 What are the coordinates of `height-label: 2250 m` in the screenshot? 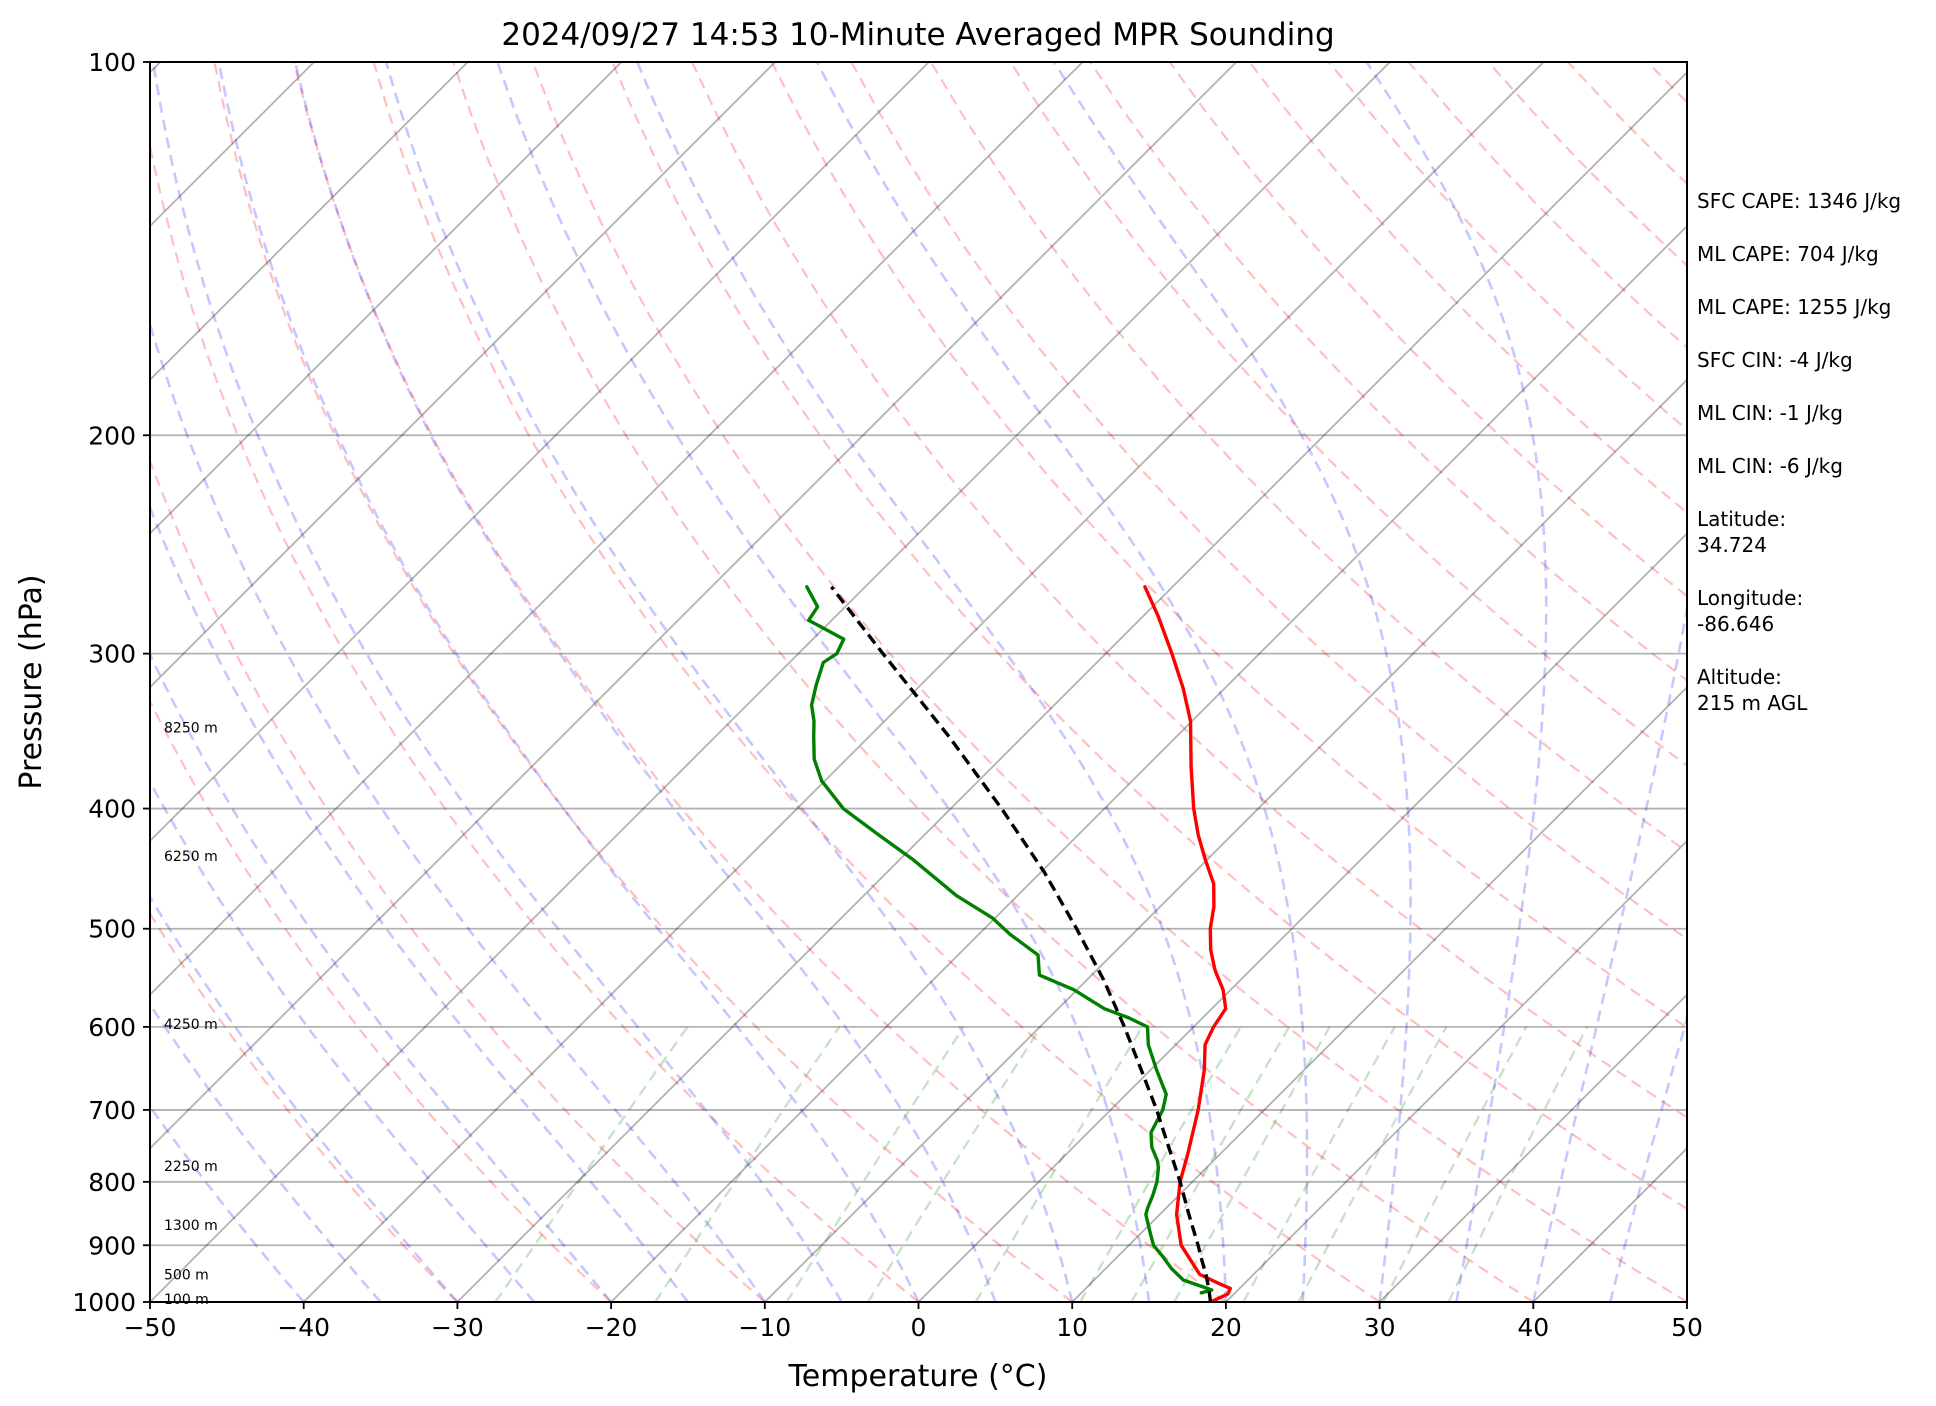 It's located at (191, 1167).